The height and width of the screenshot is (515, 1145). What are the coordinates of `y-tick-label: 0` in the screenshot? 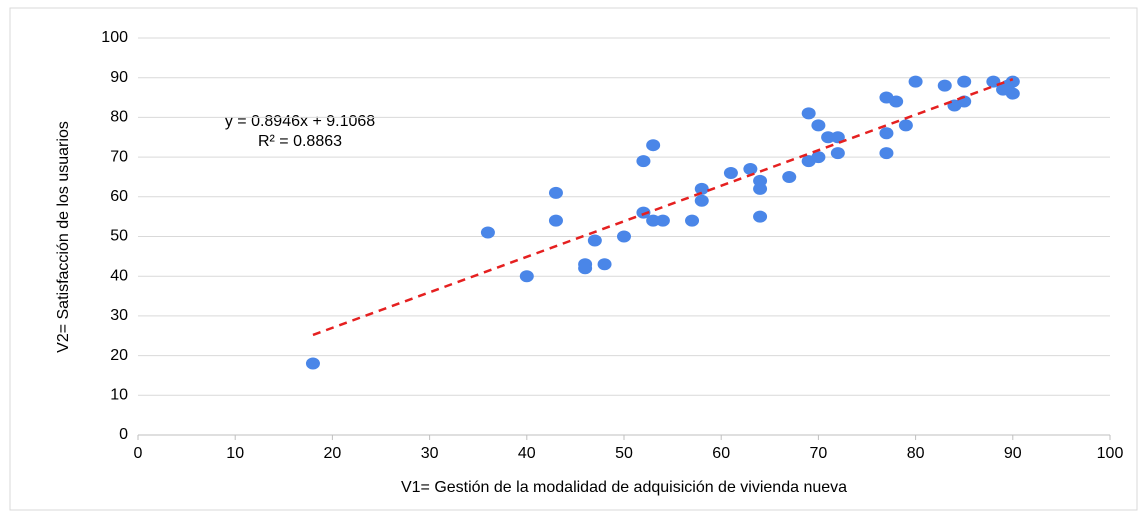 It's located at (123, 434).